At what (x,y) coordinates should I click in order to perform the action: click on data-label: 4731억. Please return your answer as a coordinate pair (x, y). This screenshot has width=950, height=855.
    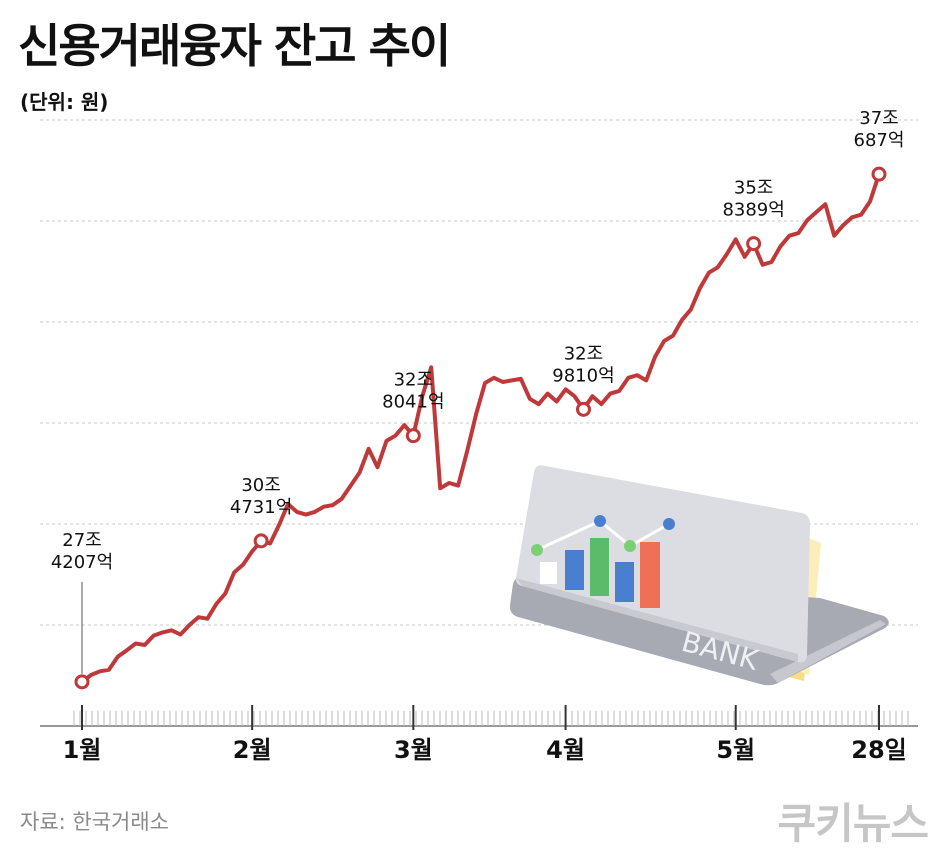
    Looking at the image, I should click on (261, 507).